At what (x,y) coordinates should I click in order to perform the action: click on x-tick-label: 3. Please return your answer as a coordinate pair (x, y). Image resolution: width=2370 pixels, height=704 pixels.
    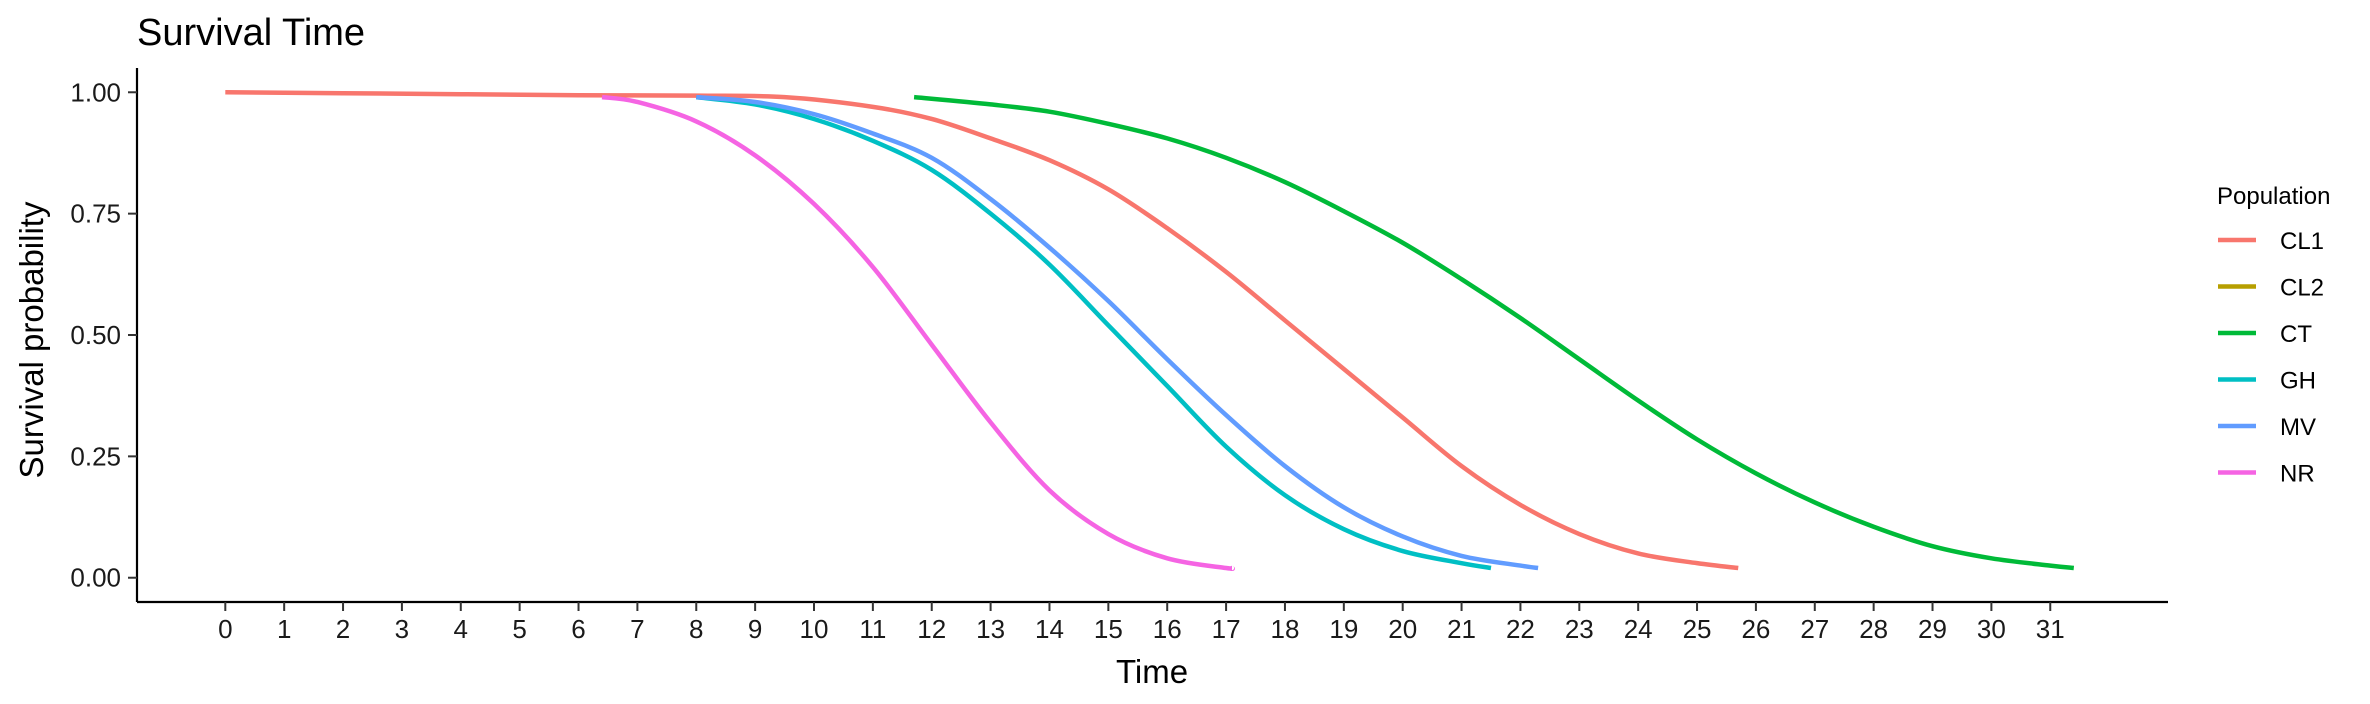
    Looking at the image, I should click on (402, 629).